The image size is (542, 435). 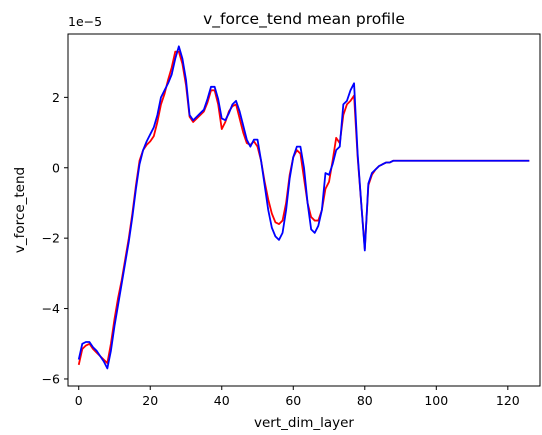 I want to click on x-ticks: 0 20 40 60 80 100 120, so click(x=297, y=397).